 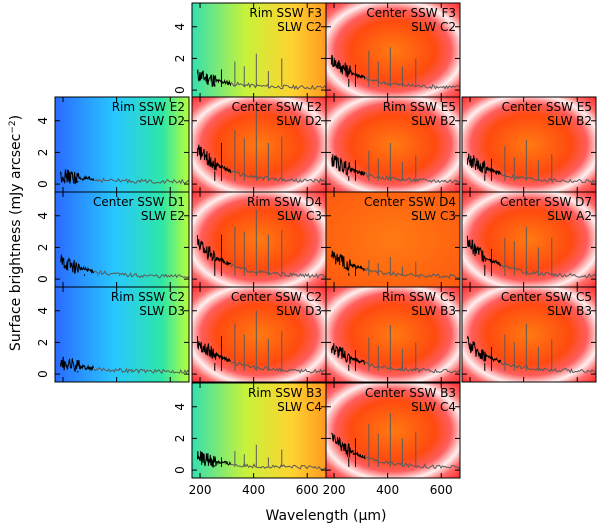 What do you see at coordinates (547, 107) in the screenshot?
I see `panel-label-line1: Center SSW E5` at bounding box center [547, 107].